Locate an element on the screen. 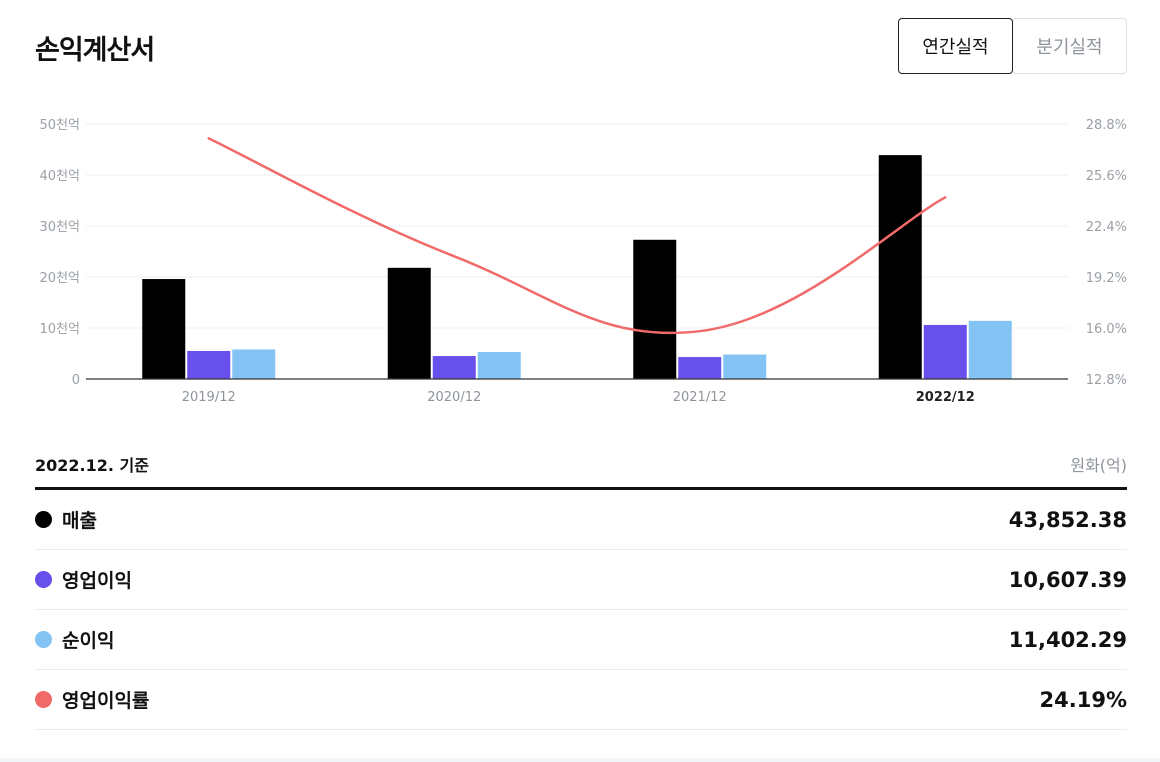 This screenshot has width=1160, height=762. y-left-tick-label: 30천억 is located at coordinates (60, 227).